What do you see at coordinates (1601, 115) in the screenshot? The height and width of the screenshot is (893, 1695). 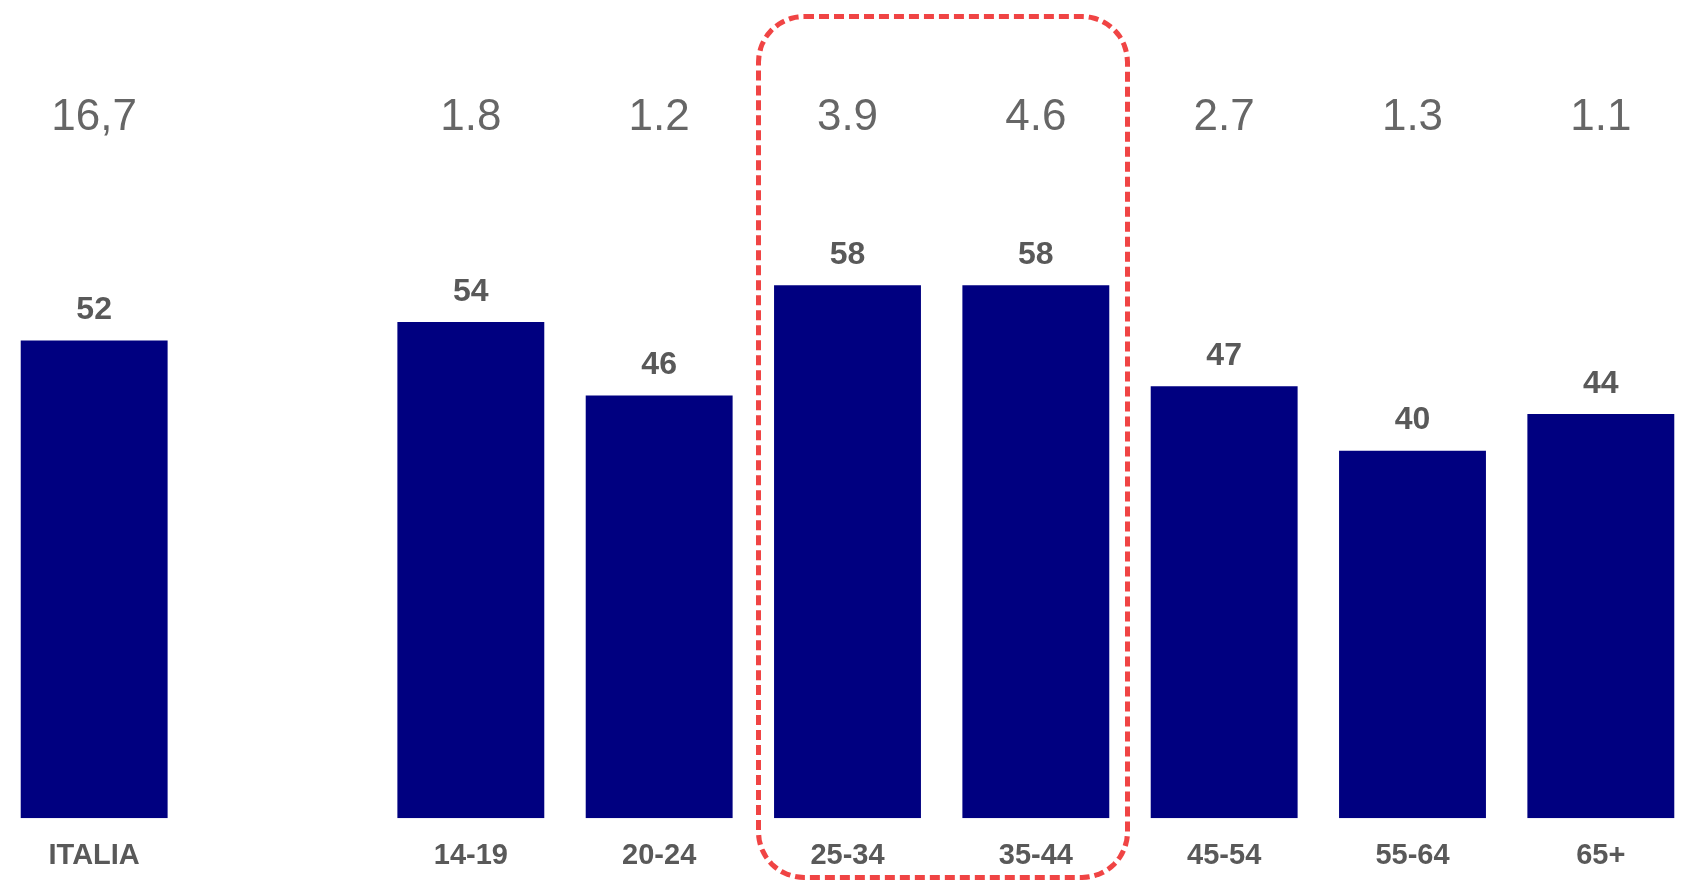 I see `text: 1.1` at bounding box center [1601, 115].